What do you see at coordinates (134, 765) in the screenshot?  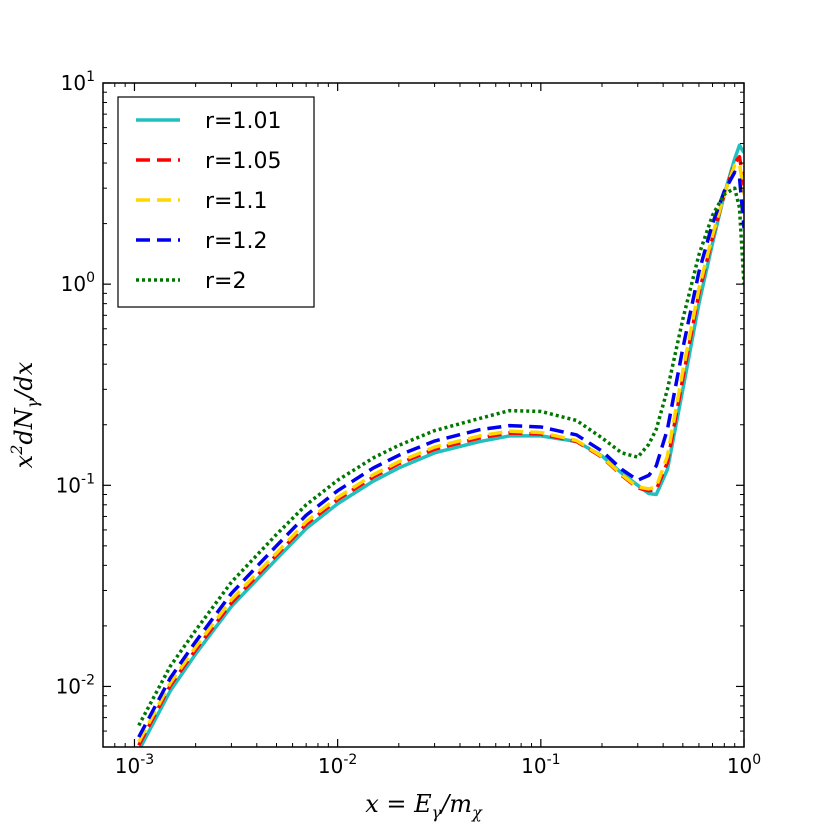 I see `x-tick-label: 10⁻³` at bounding box center [134, 765].